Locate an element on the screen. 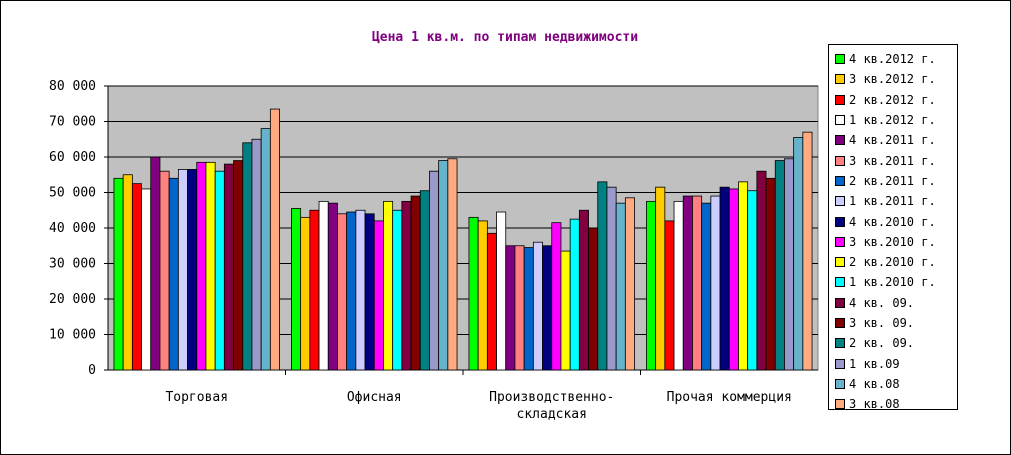  legend-item: 2 кв.2011 г. is located at coordinates (893, 181).